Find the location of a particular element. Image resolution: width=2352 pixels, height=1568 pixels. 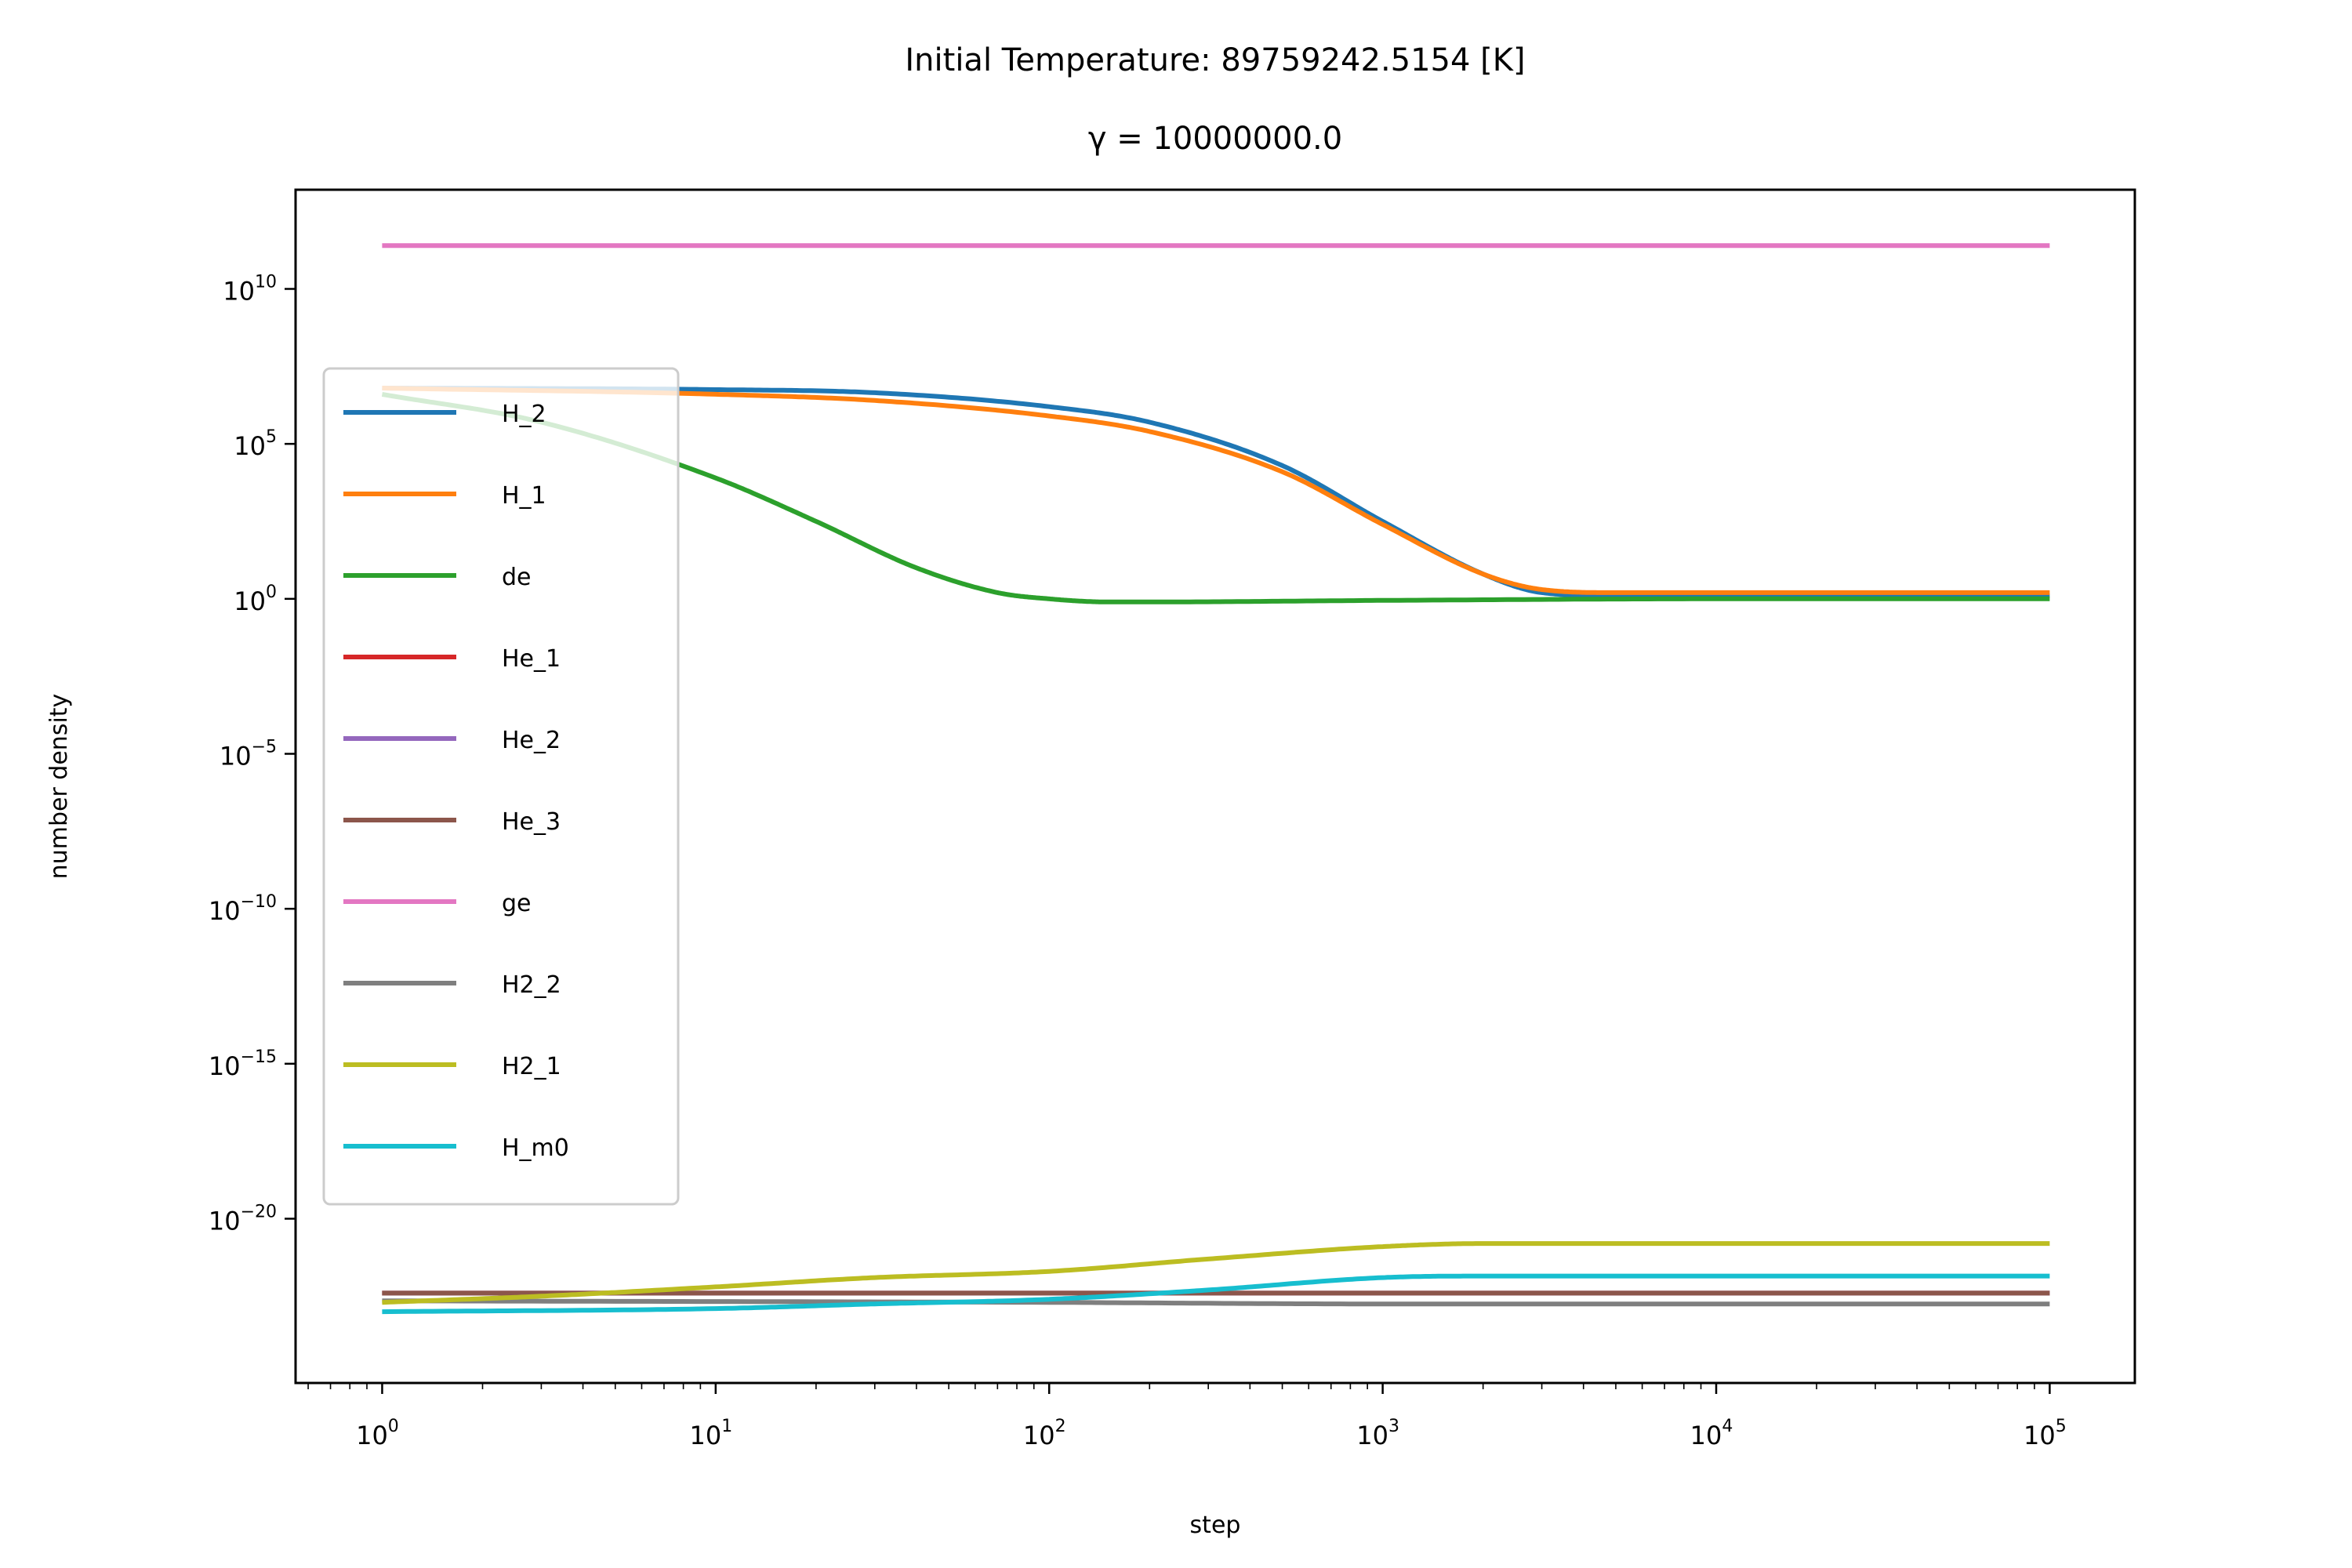

legend-label: de is located at coordinates (517, 577).